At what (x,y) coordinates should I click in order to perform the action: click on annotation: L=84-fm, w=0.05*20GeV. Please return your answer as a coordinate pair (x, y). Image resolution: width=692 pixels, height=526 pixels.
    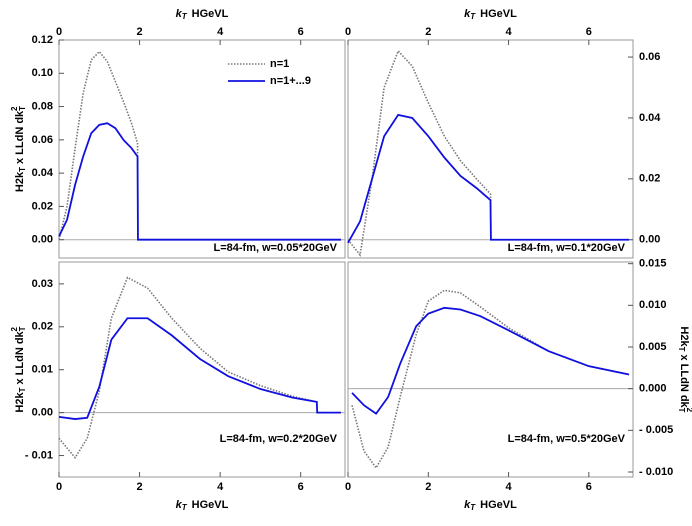
    Looking at the image, I should click on (275, 248).